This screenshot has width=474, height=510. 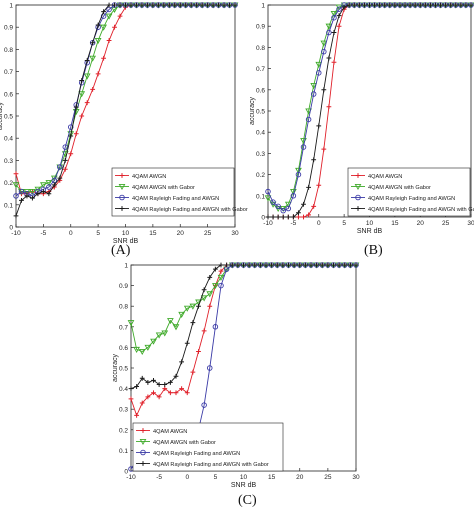 I want to click on caption-c: (C), so click(x=247, y=500).